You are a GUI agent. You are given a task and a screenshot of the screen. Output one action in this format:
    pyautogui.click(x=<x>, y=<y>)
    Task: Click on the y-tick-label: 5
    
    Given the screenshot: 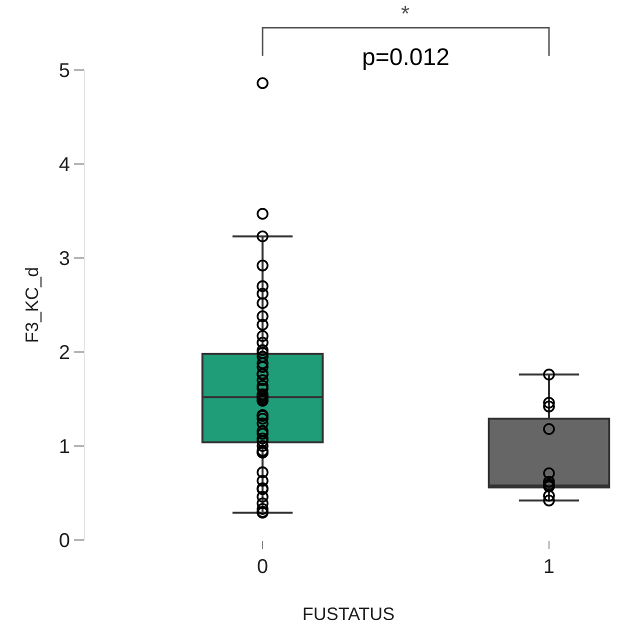 What is the action you would take?
    pyautogui.click(x=64, y=71)
    